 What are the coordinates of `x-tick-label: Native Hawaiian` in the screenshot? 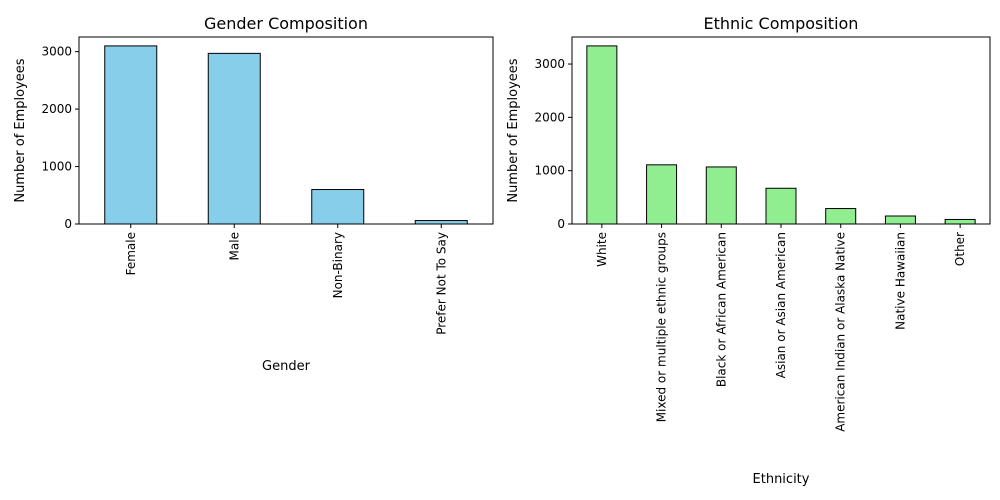 It's located at (900, 281).